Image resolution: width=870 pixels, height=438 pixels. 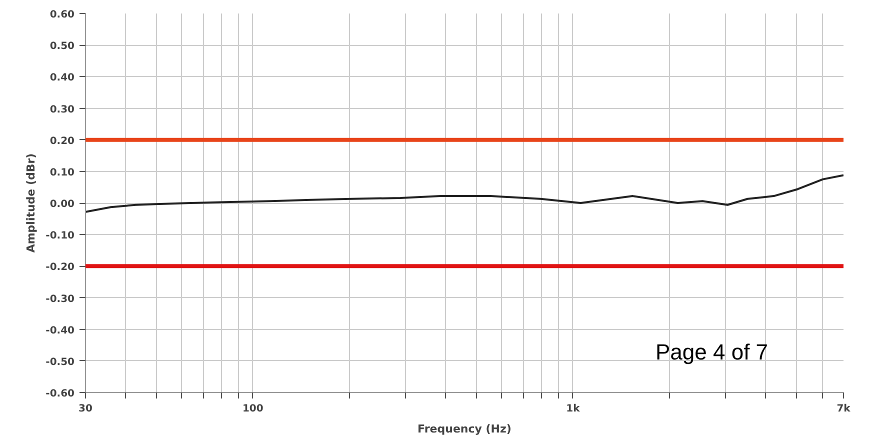 I want to click on y-tick-label: -0.60, so click(x=60, y=394).